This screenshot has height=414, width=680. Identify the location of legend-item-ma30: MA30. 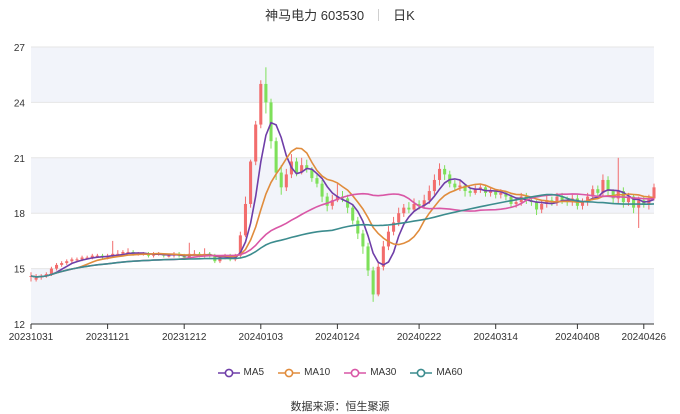
(370, 372).